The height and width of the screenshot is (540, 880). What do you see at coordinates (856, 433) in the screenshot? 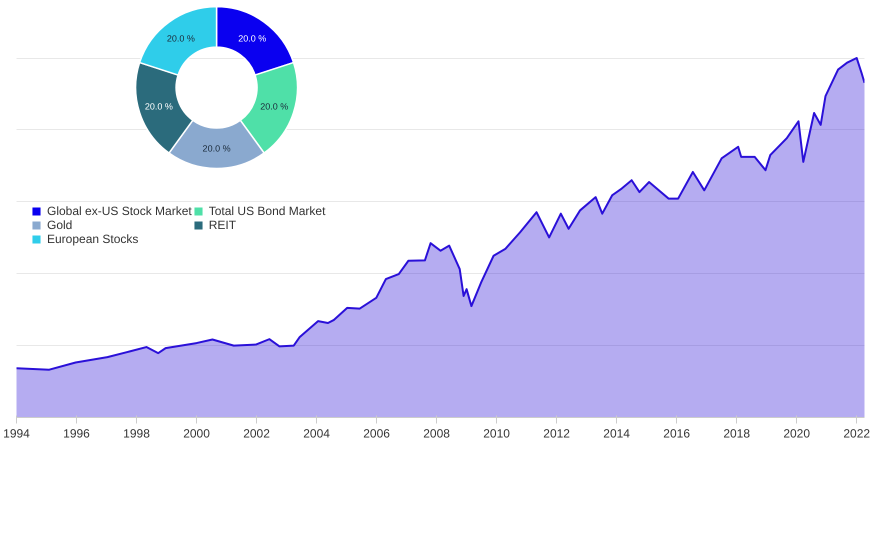
I see `x-tick-label: 2022` at bounding box center [856, 433].